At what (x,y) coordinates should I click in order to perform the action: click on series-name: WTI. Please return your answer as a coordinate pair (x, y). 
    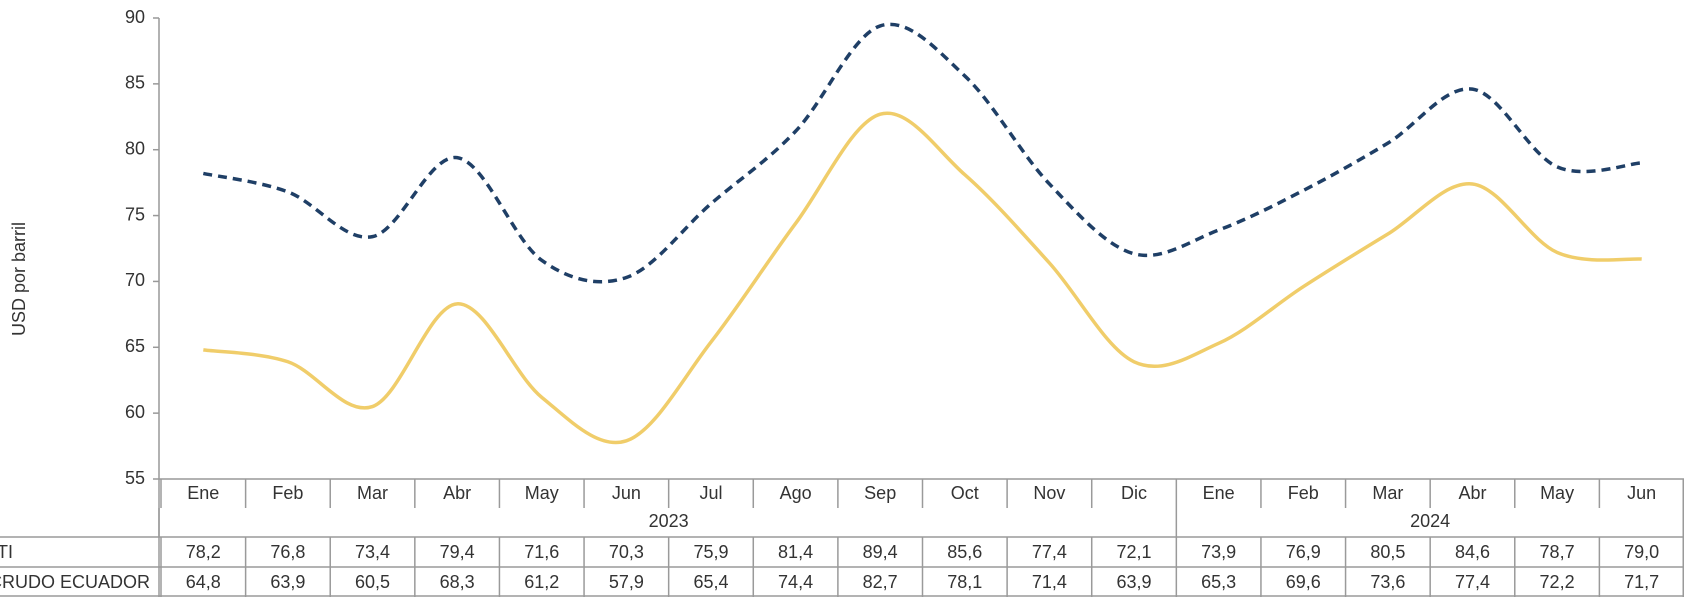
    Looking at the image, I should click on (6, 552).